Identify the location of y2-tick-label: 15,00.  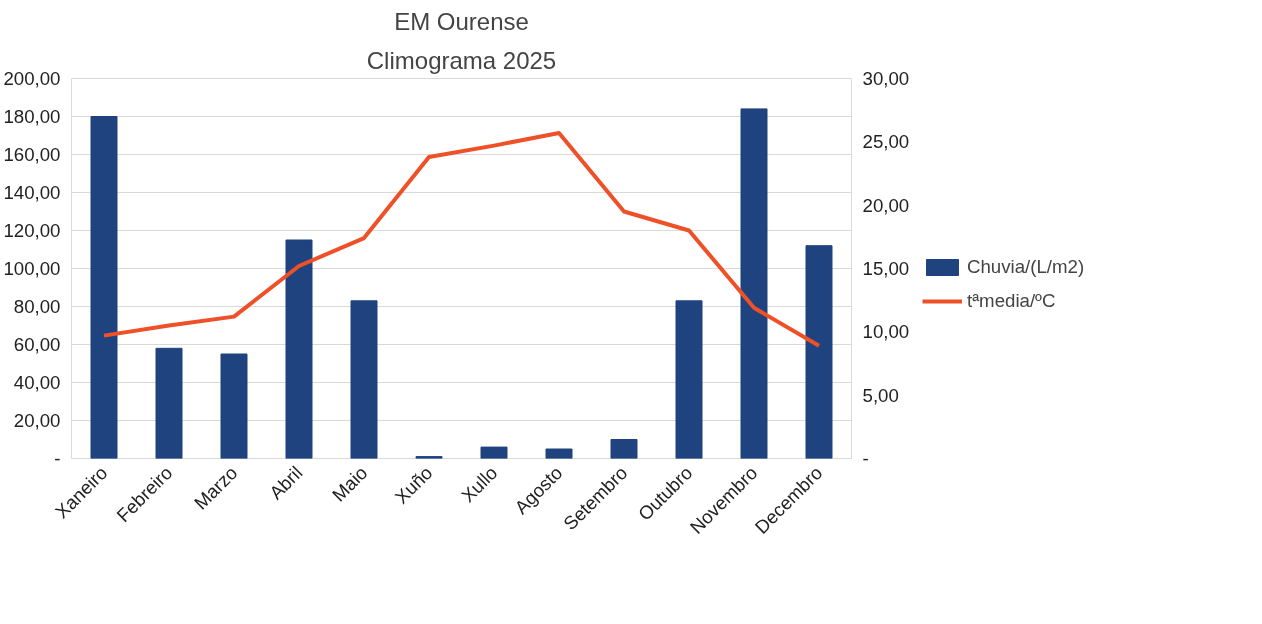
(886, 268).